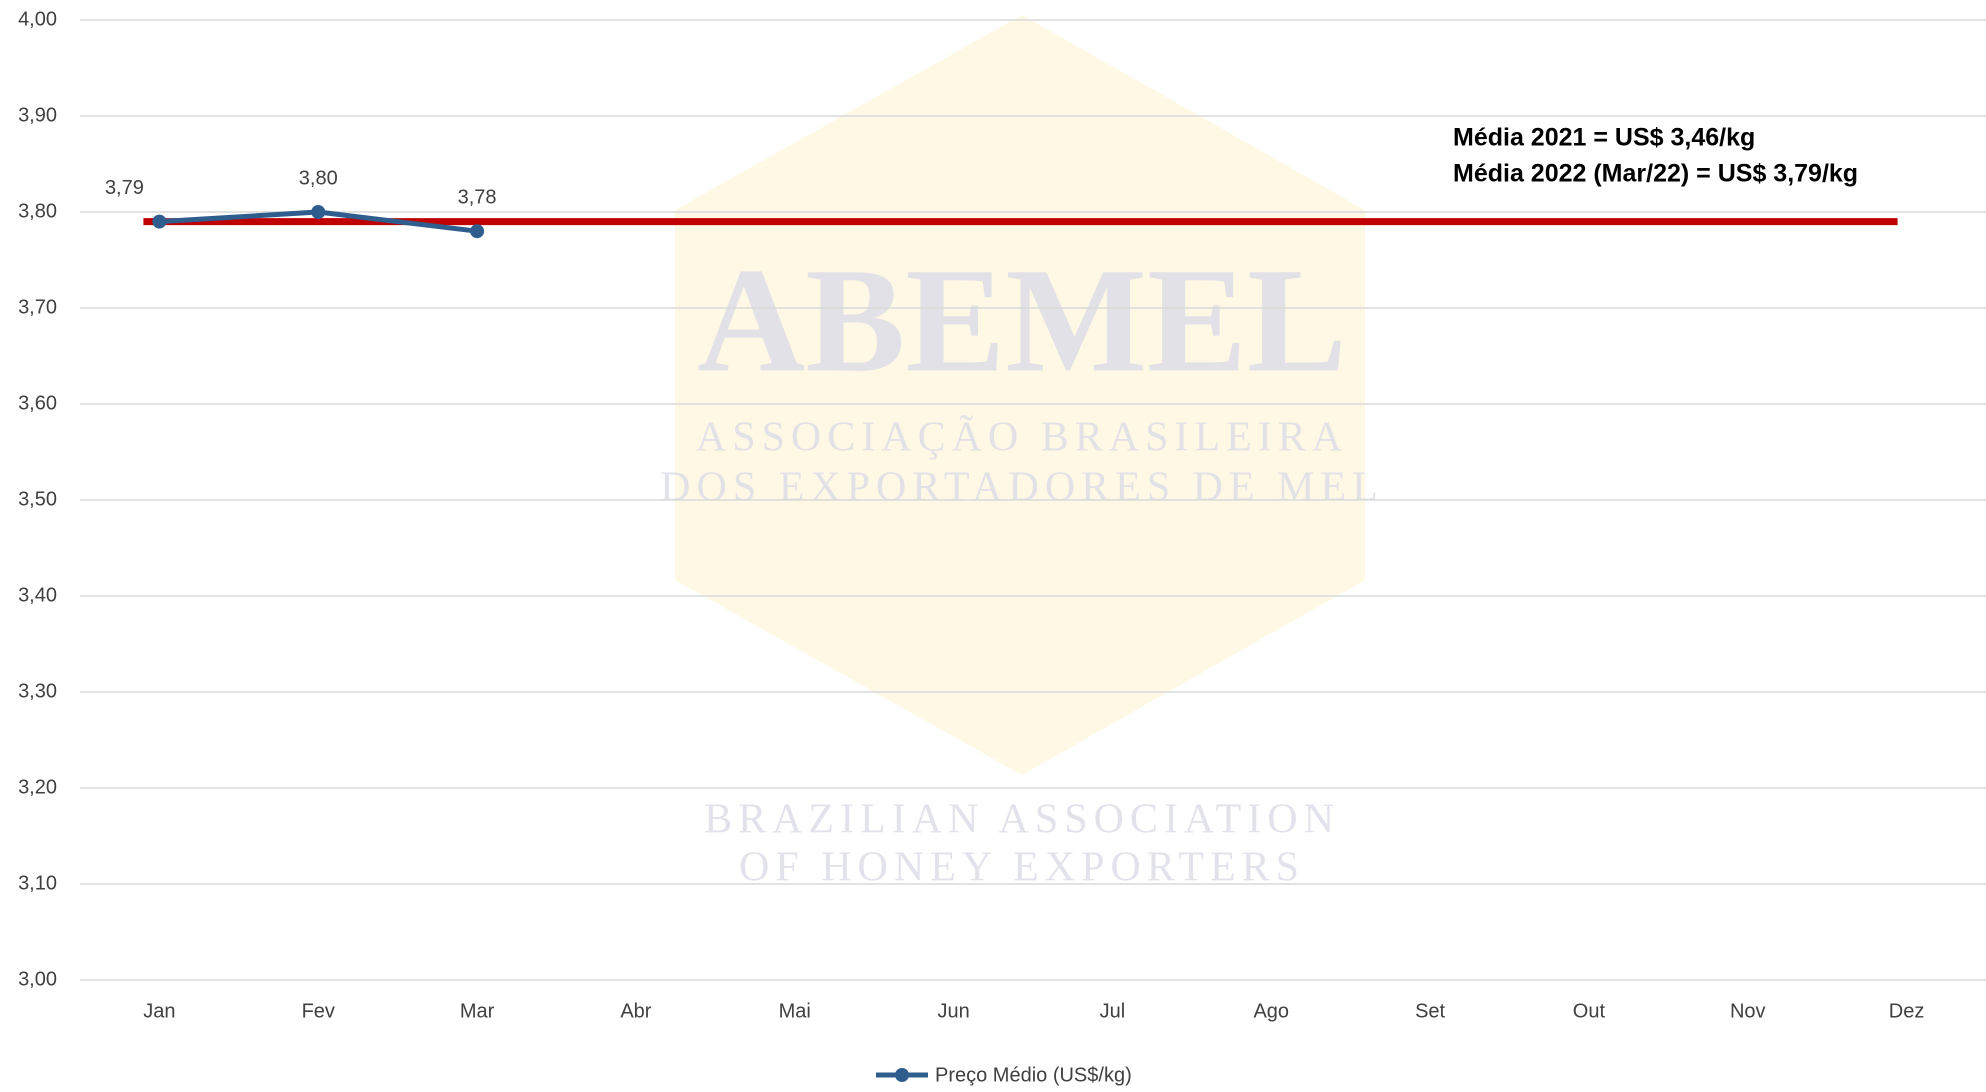 Image resolution: width=1986 pixels, height=1092 pixels. I want to click on y-tick-label: 3,20, so click(37, 787).